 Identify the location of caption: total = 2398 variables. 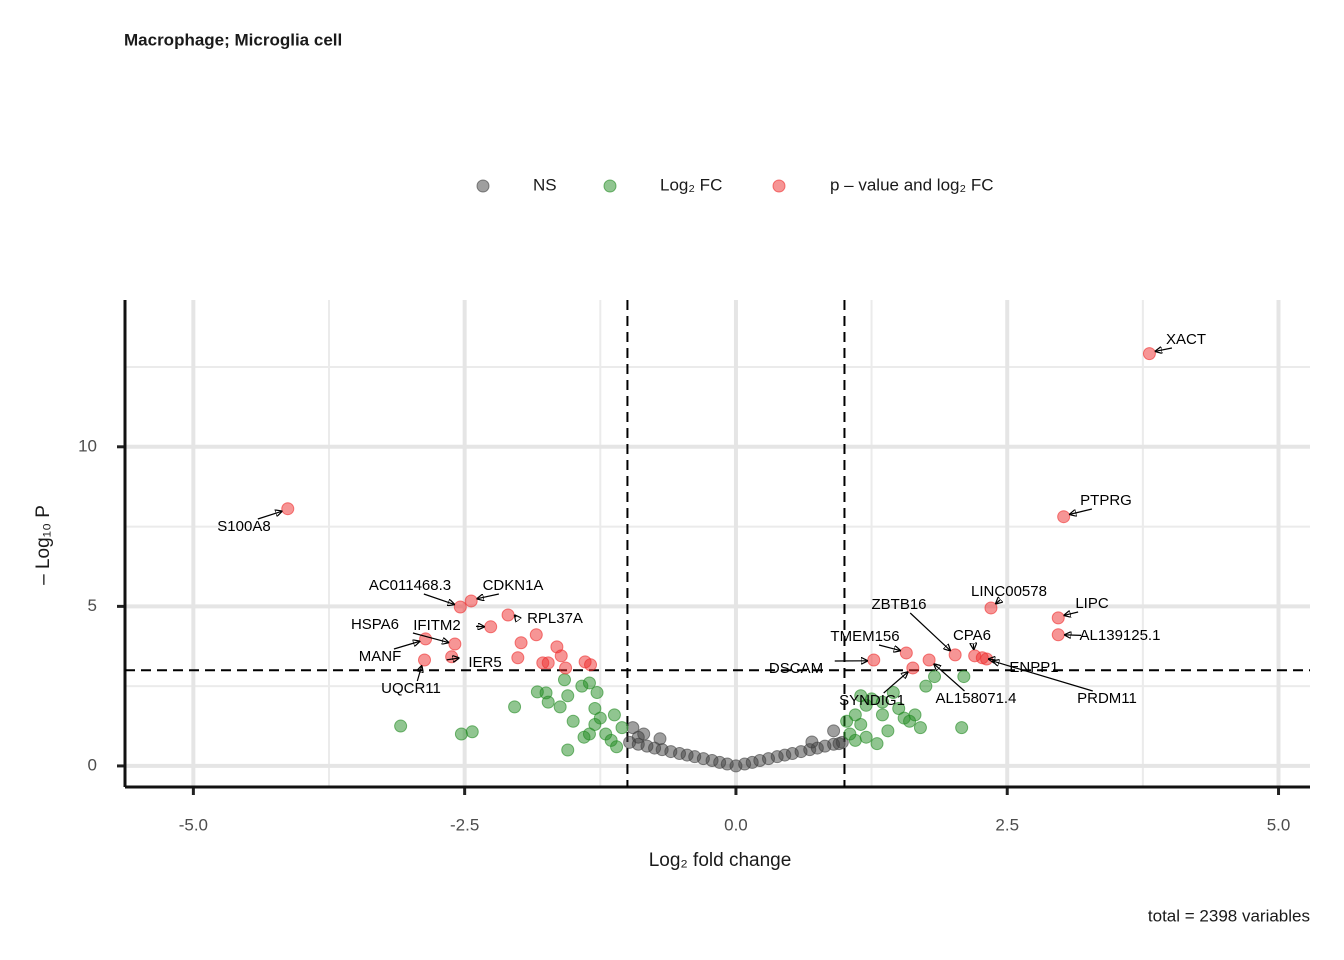
(1229, 915).